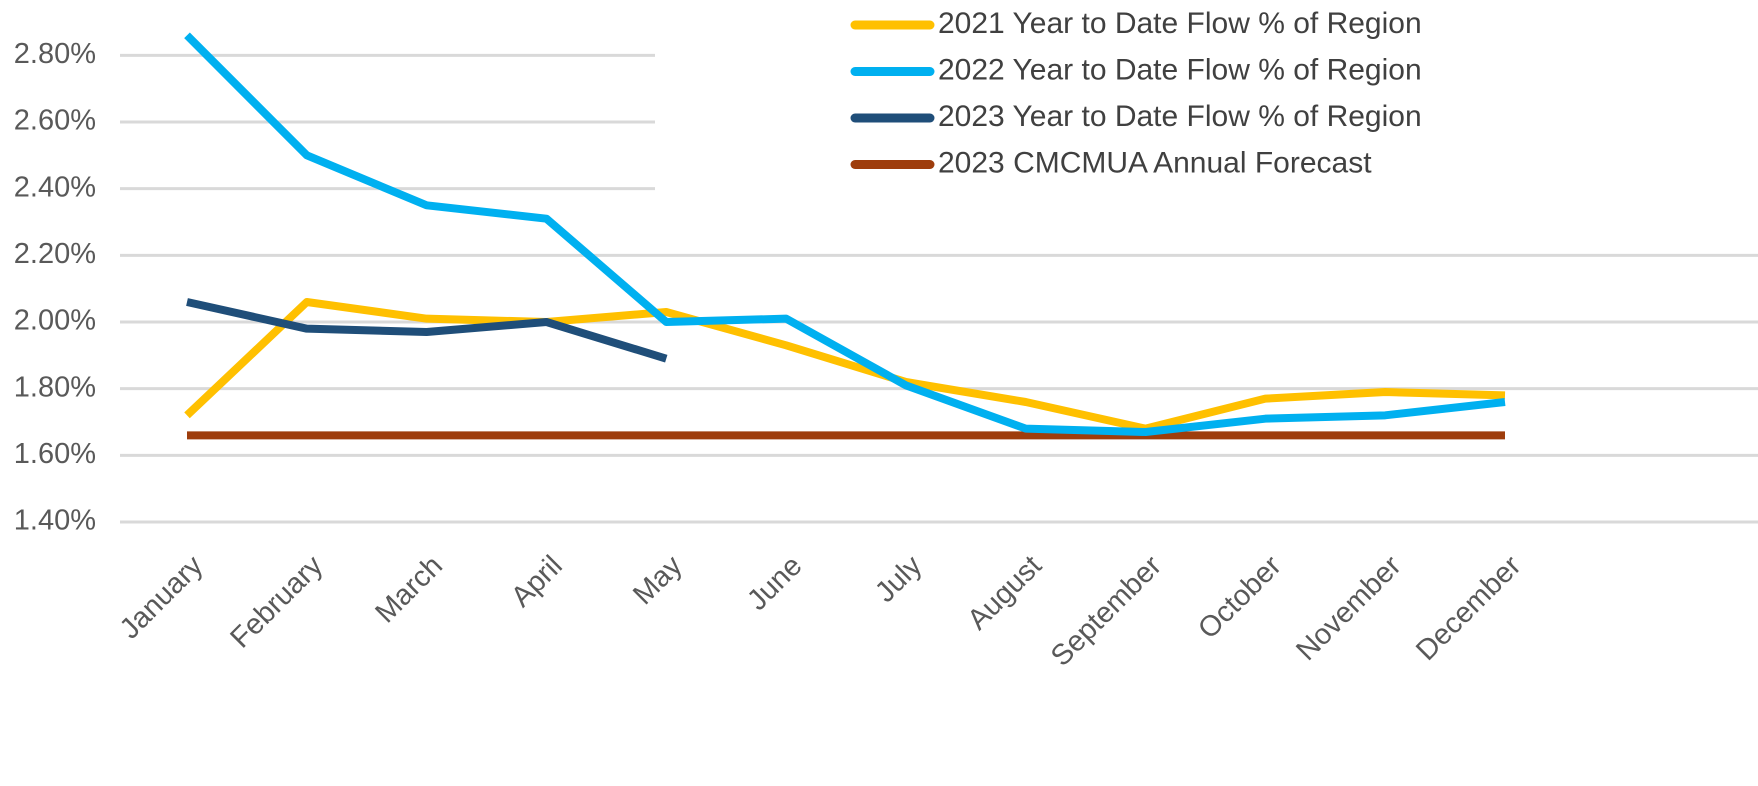 This screenshot has width=1758, height=786. Describe the element at coordinates (898, 578) in the screenshot. I see `x-tick-label: July` at that location.